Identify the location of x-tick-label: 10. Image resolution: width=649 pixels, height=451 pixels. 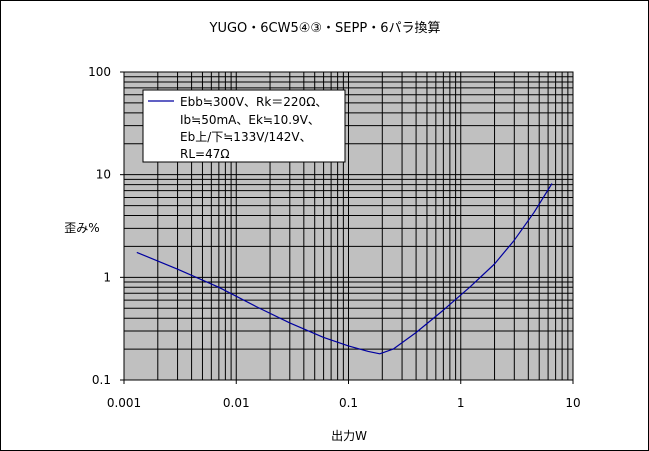
(572, 403).